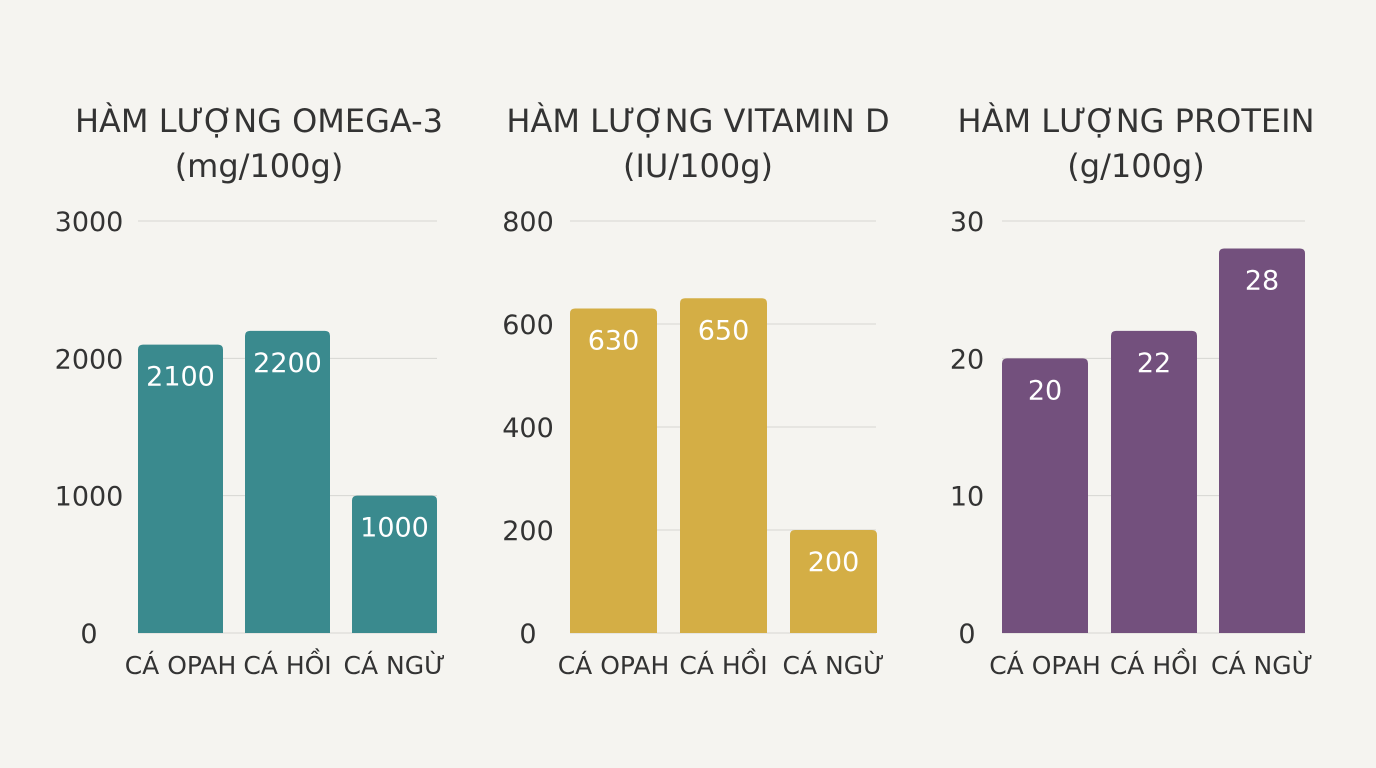 The height and width of the screenshot is (768, 1376). Describe the element at coordinates (528, 531) in the screenshot. I see `y-tick-label: 200` at that location.